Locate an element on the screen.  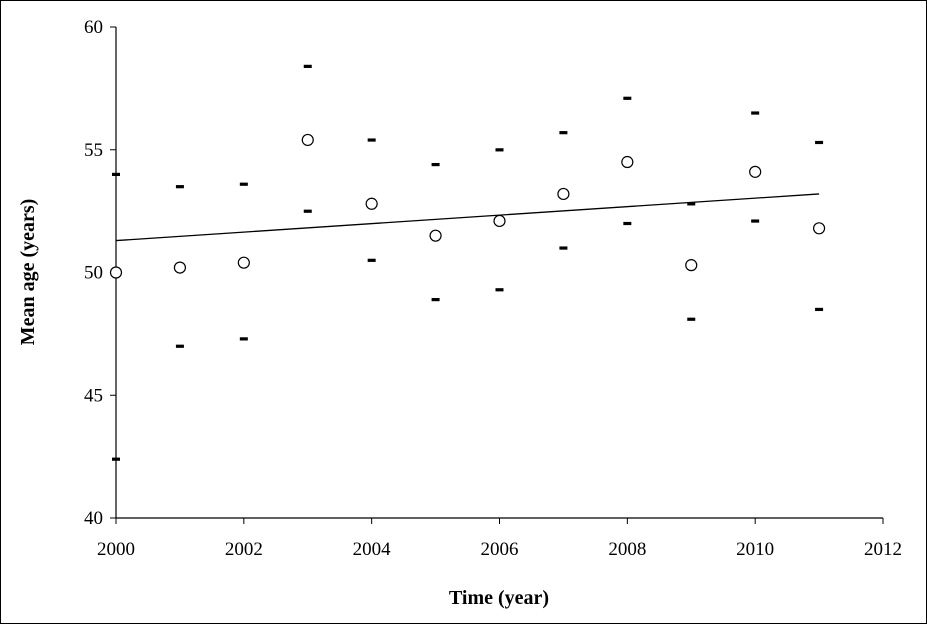
mean-point-2003 is located at coordinates (307, 140).